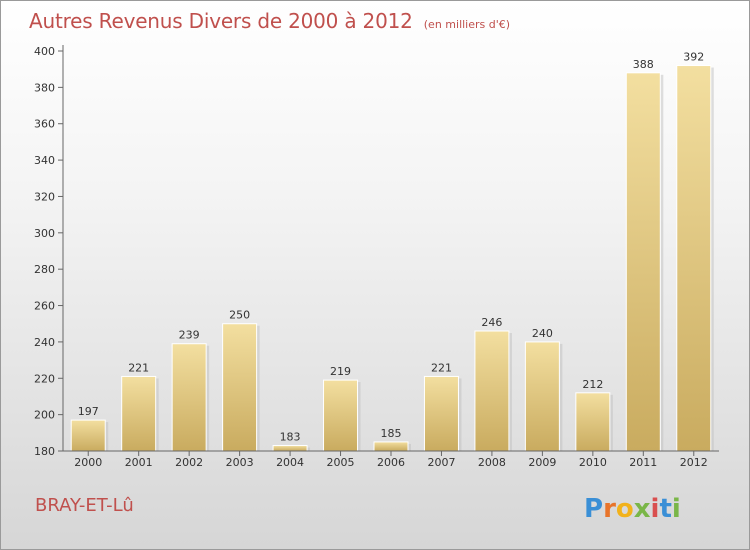 This screenshot has width=750, height=550. Describe the element at coordinates (44, 233) in the screenshot. I see `y-tick-label: 300` at that location.